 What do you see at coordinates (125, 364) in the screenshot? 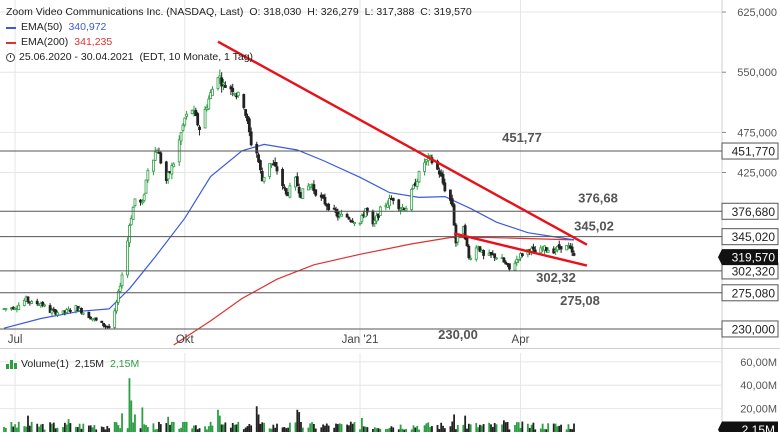
I see `volume-value-2: 2,15M` at bounding box center [125, 364].